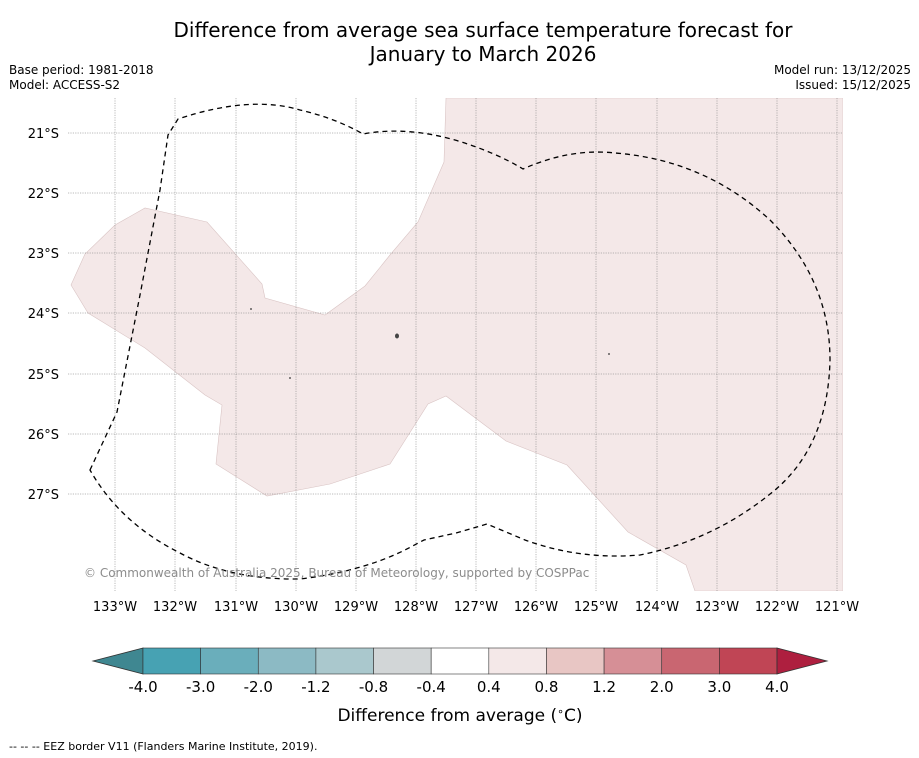 This screenshot has height=758, width=919. I want to click on colorbar-tick-label: -3.0, so click(200, 687).